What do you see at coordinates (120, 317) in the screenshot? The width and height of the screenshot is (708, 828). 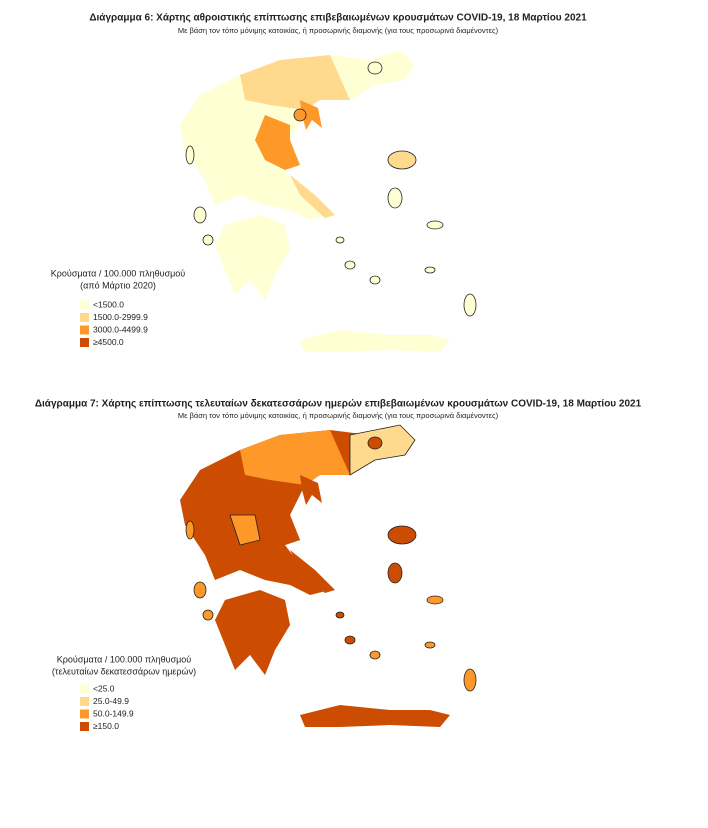 I see `legend-label: 1500.0-2999.9` at bounding box center [120, 317].